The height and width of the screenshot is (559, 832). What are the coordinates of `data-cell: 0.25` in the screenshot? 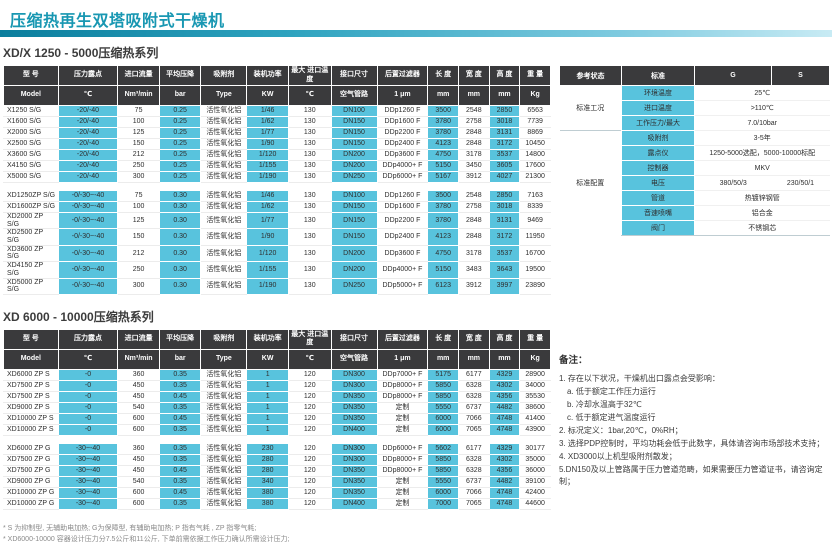 It's located at (180, 166).